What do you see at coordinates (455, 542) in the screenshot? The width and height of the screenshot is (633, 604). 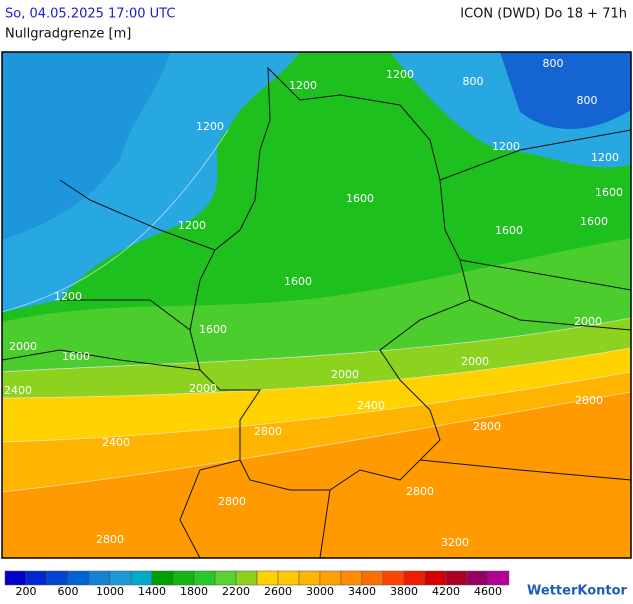 I see `contour-label: 3200` at bounding box center [455, 542].